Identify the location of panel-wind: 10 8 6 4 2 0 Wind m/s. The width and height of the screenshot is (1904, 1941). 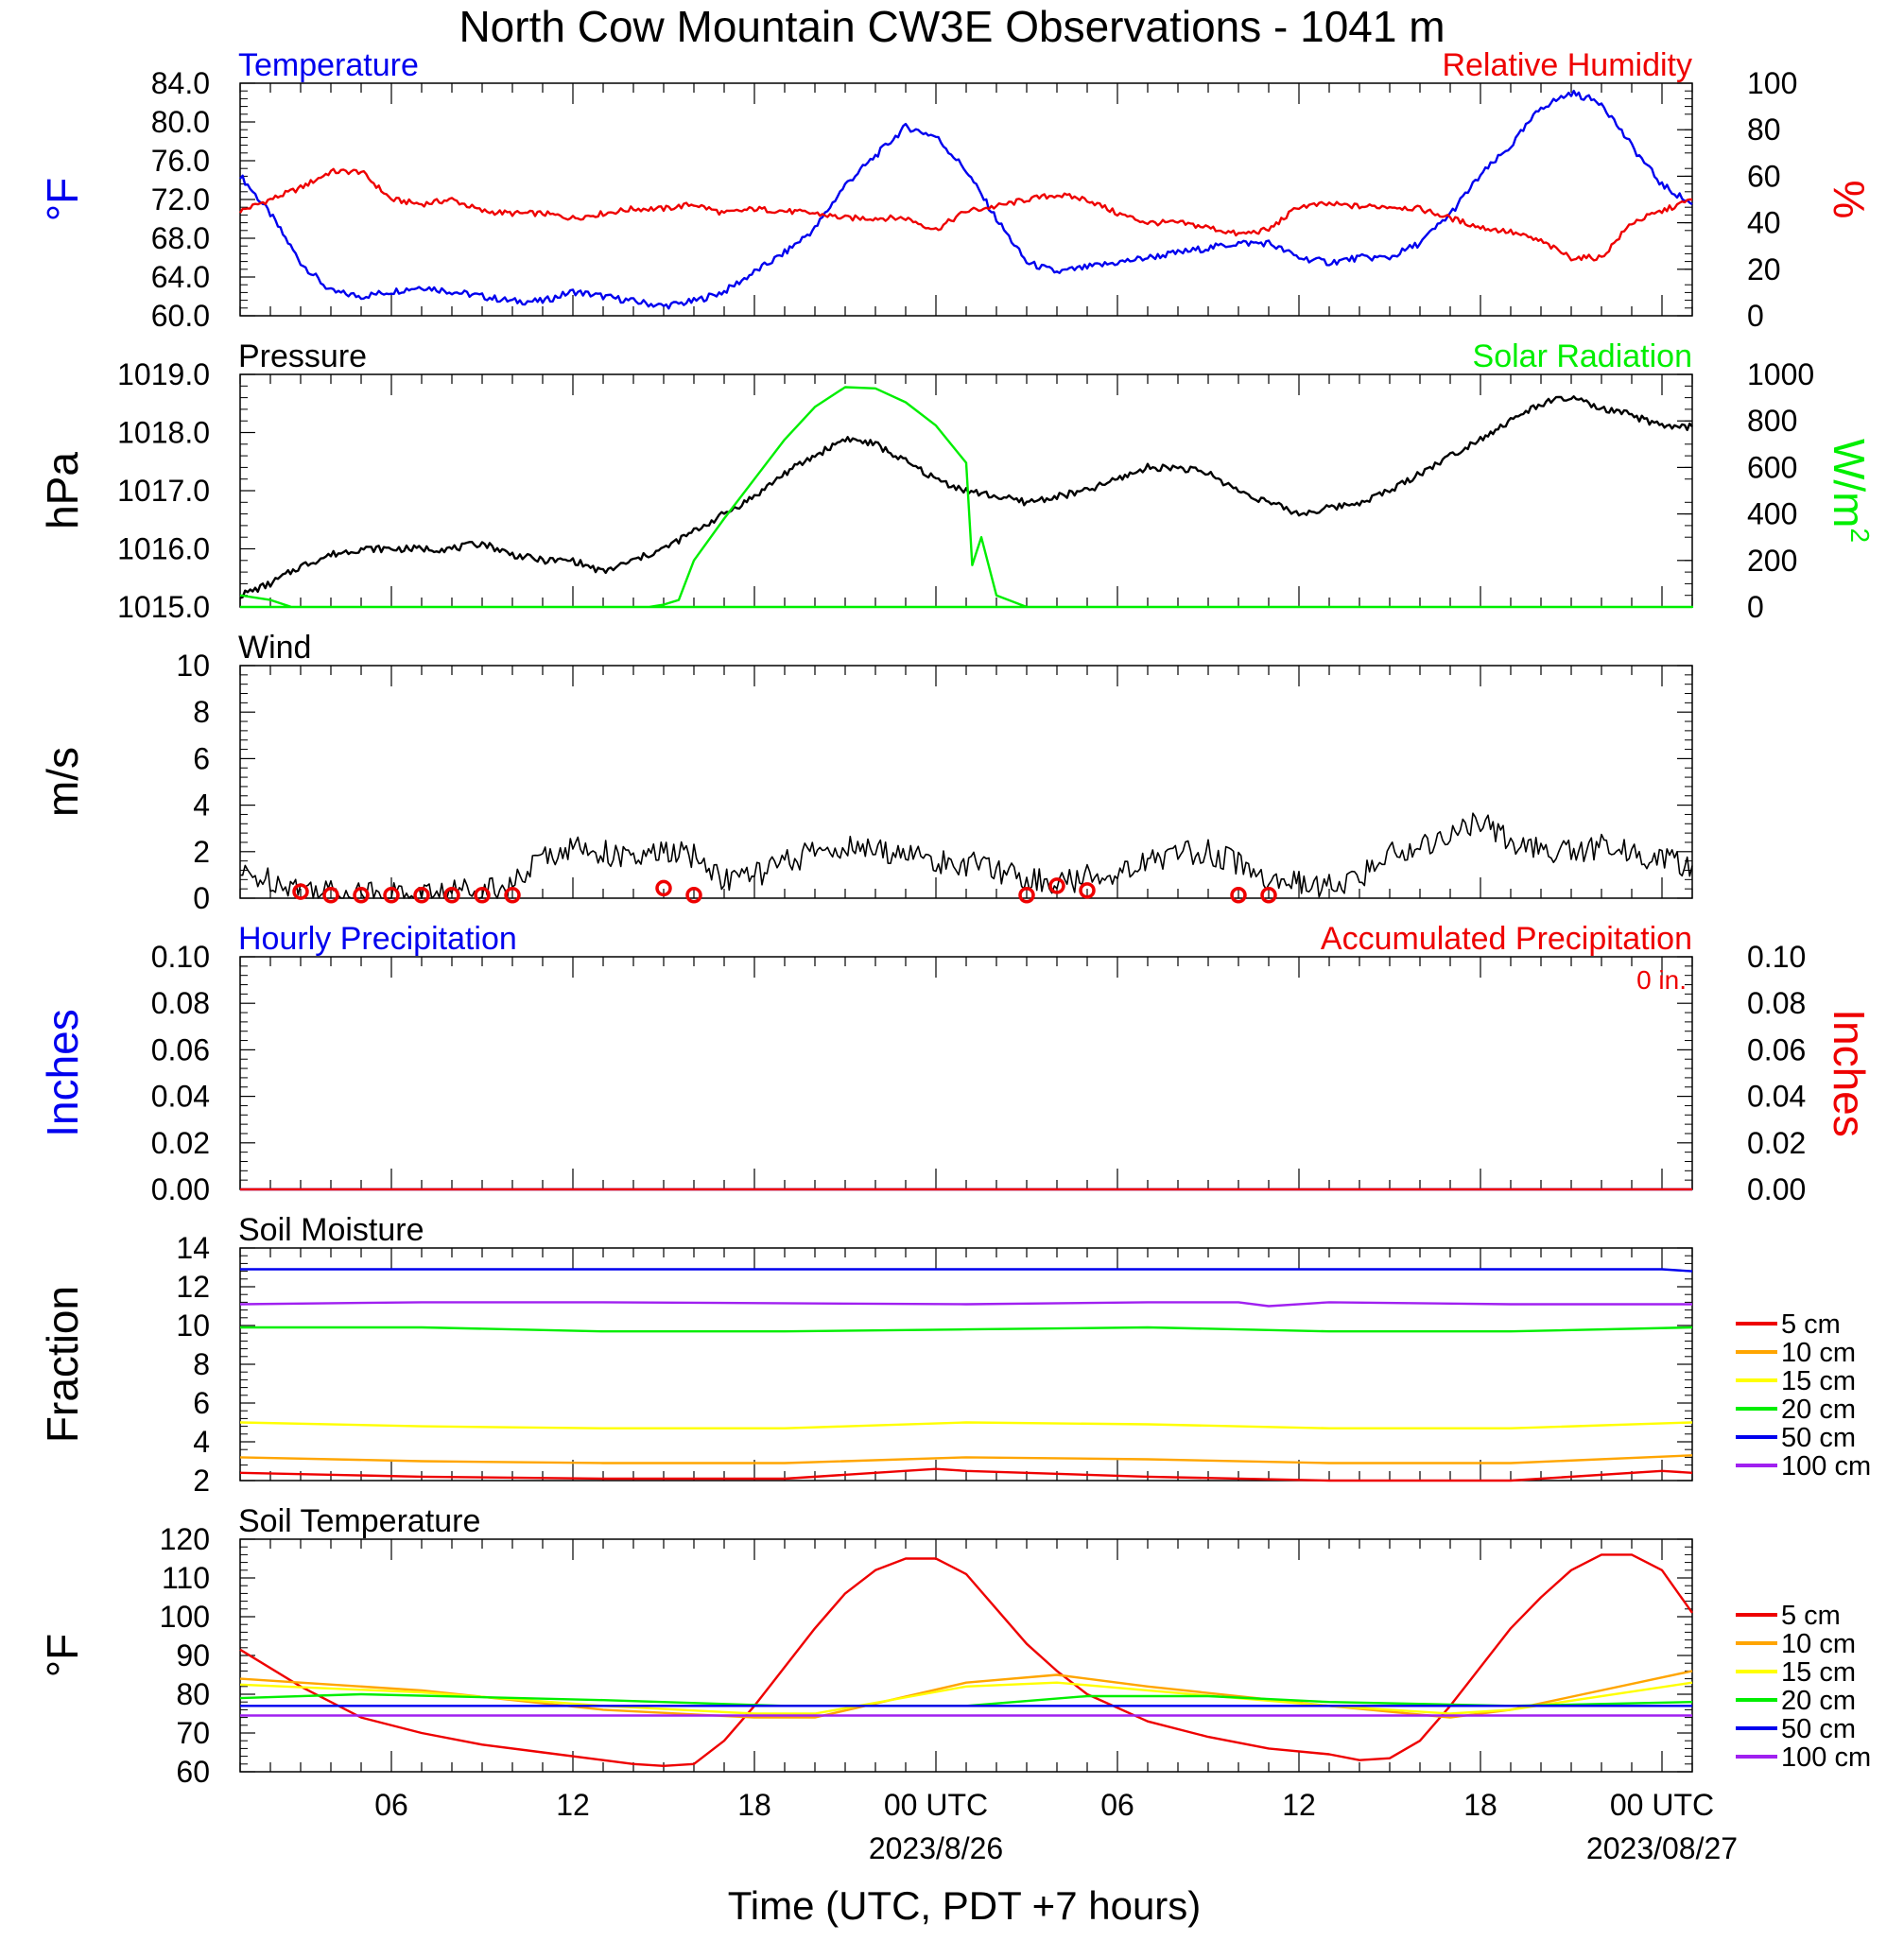
(865, 773).